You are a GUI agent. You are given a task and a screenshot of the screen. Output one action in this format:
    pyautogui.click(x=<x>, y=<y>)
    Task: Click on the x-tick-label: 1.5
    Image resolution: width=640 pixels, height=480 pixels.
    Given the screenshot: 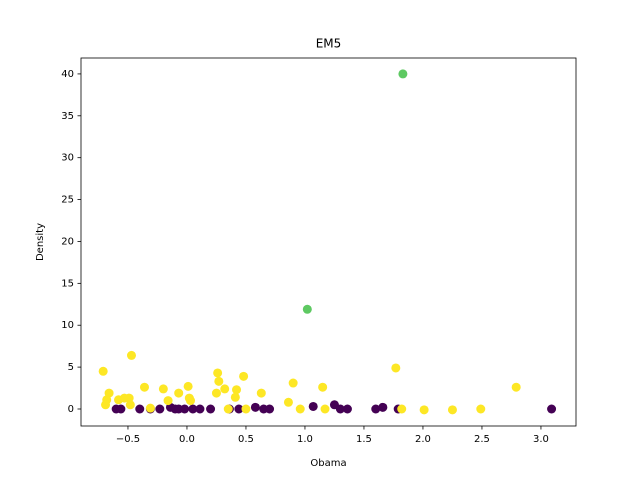 What is the action you would take?
    pyautogui.click(x=364, y=439)
    